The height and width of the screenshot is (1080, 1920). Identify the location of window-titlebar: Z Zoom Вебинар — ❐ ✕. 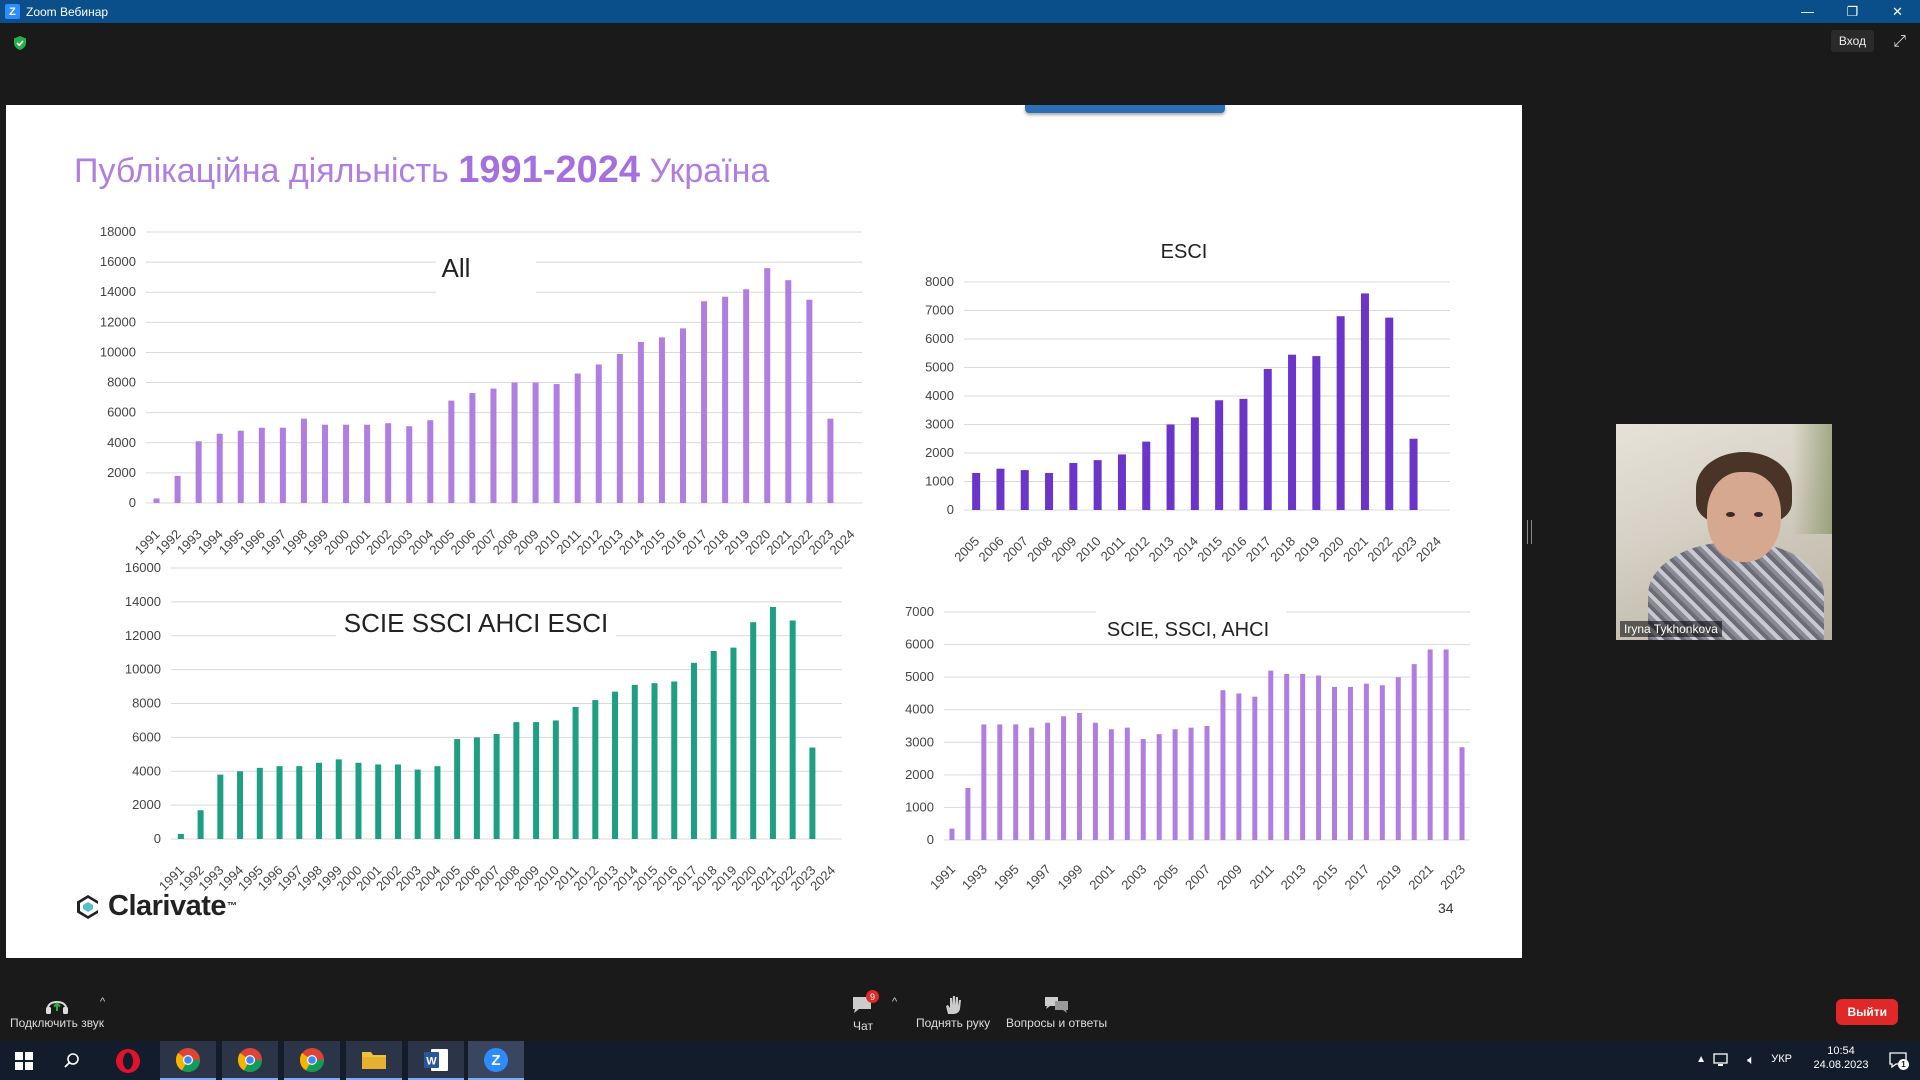
(960, 11).